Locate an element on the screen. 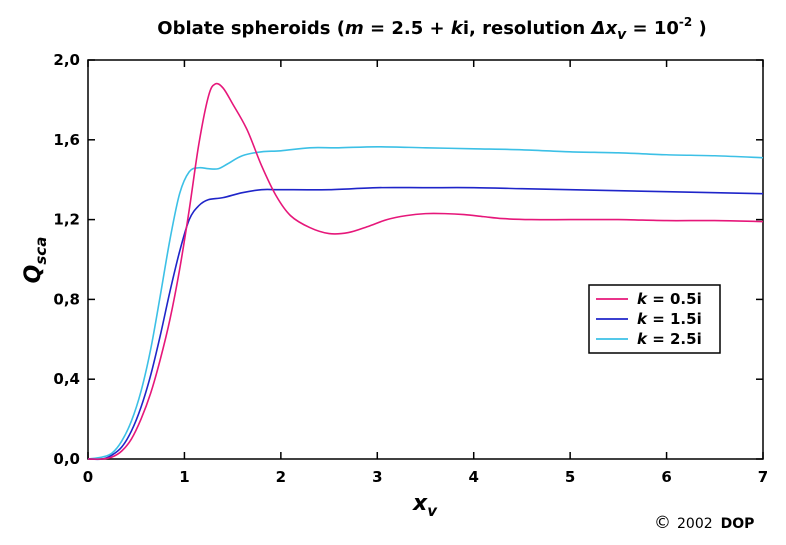 This screenshot has height=545, width=786. x-axis-label: xv is located at coordinates (425, 505).